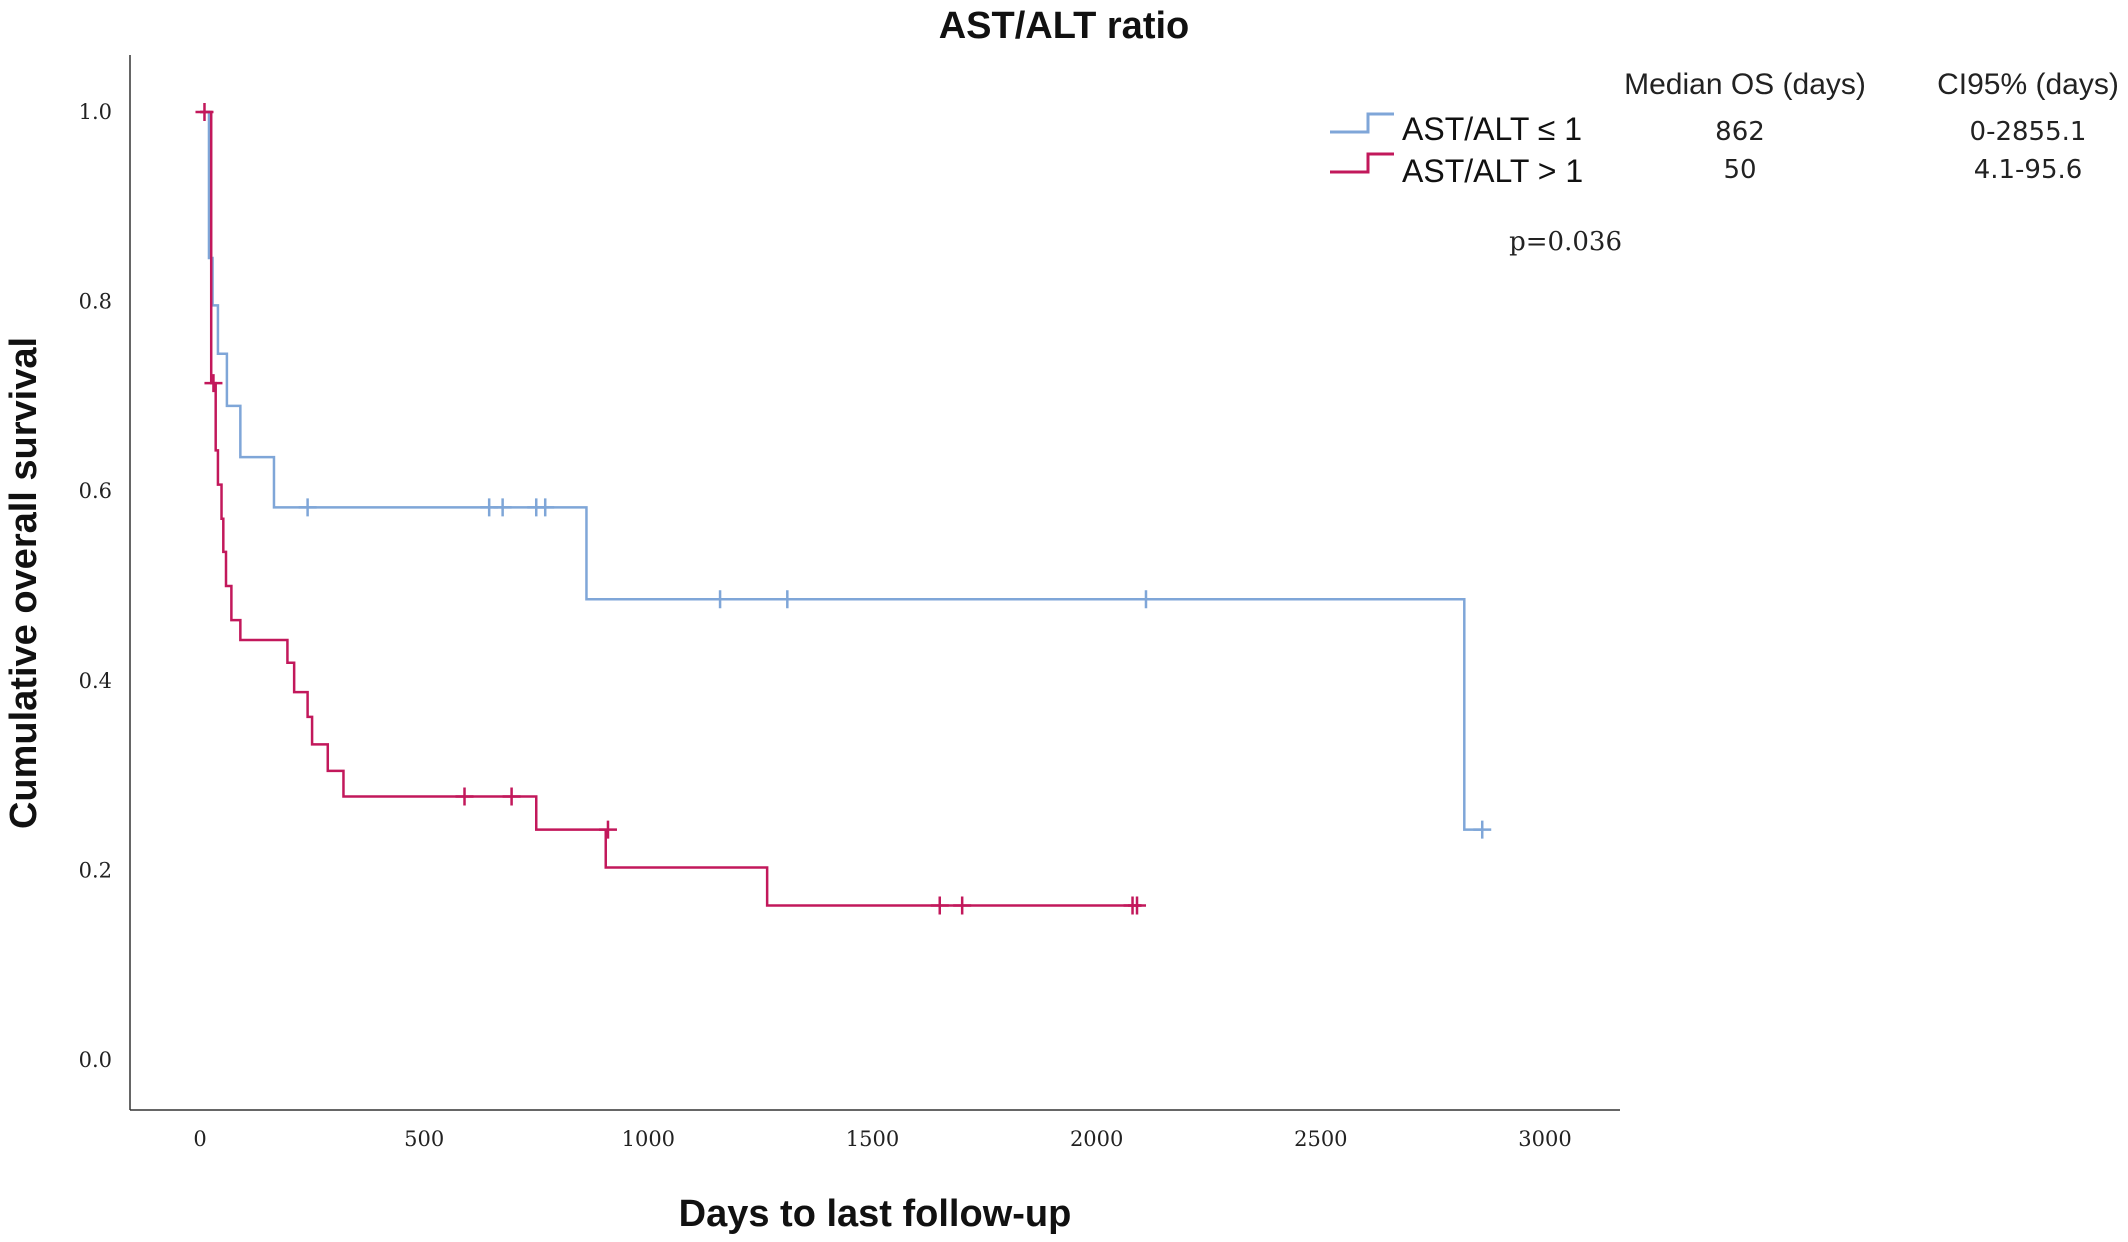  I want to click on y-axis-label: Cumulative overall survival, so click(24, 583).